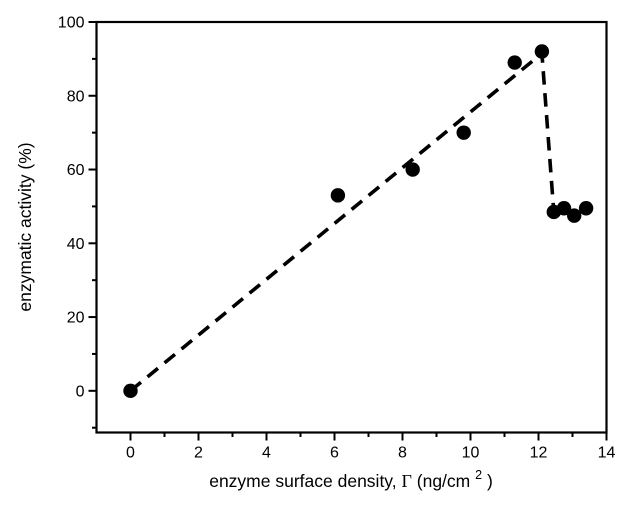  I want to click on x-axis-label-close: ), so click(490, 481).